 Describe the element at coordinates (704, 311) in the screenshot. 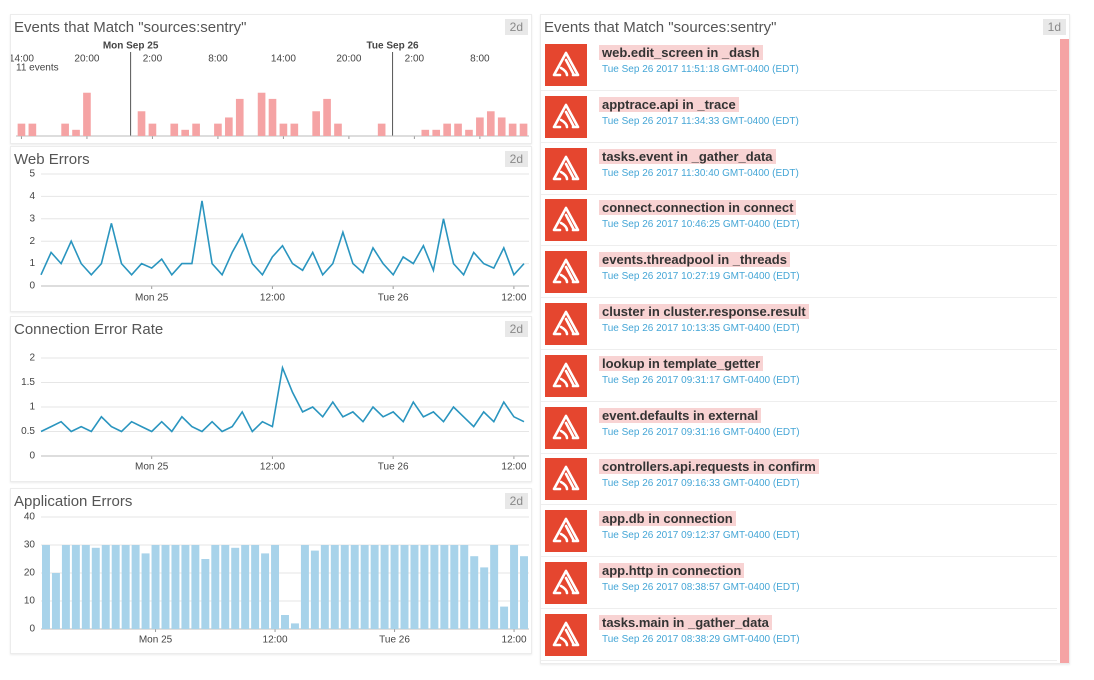

I see `event-title: cluster in cluster.response.result` at that location.